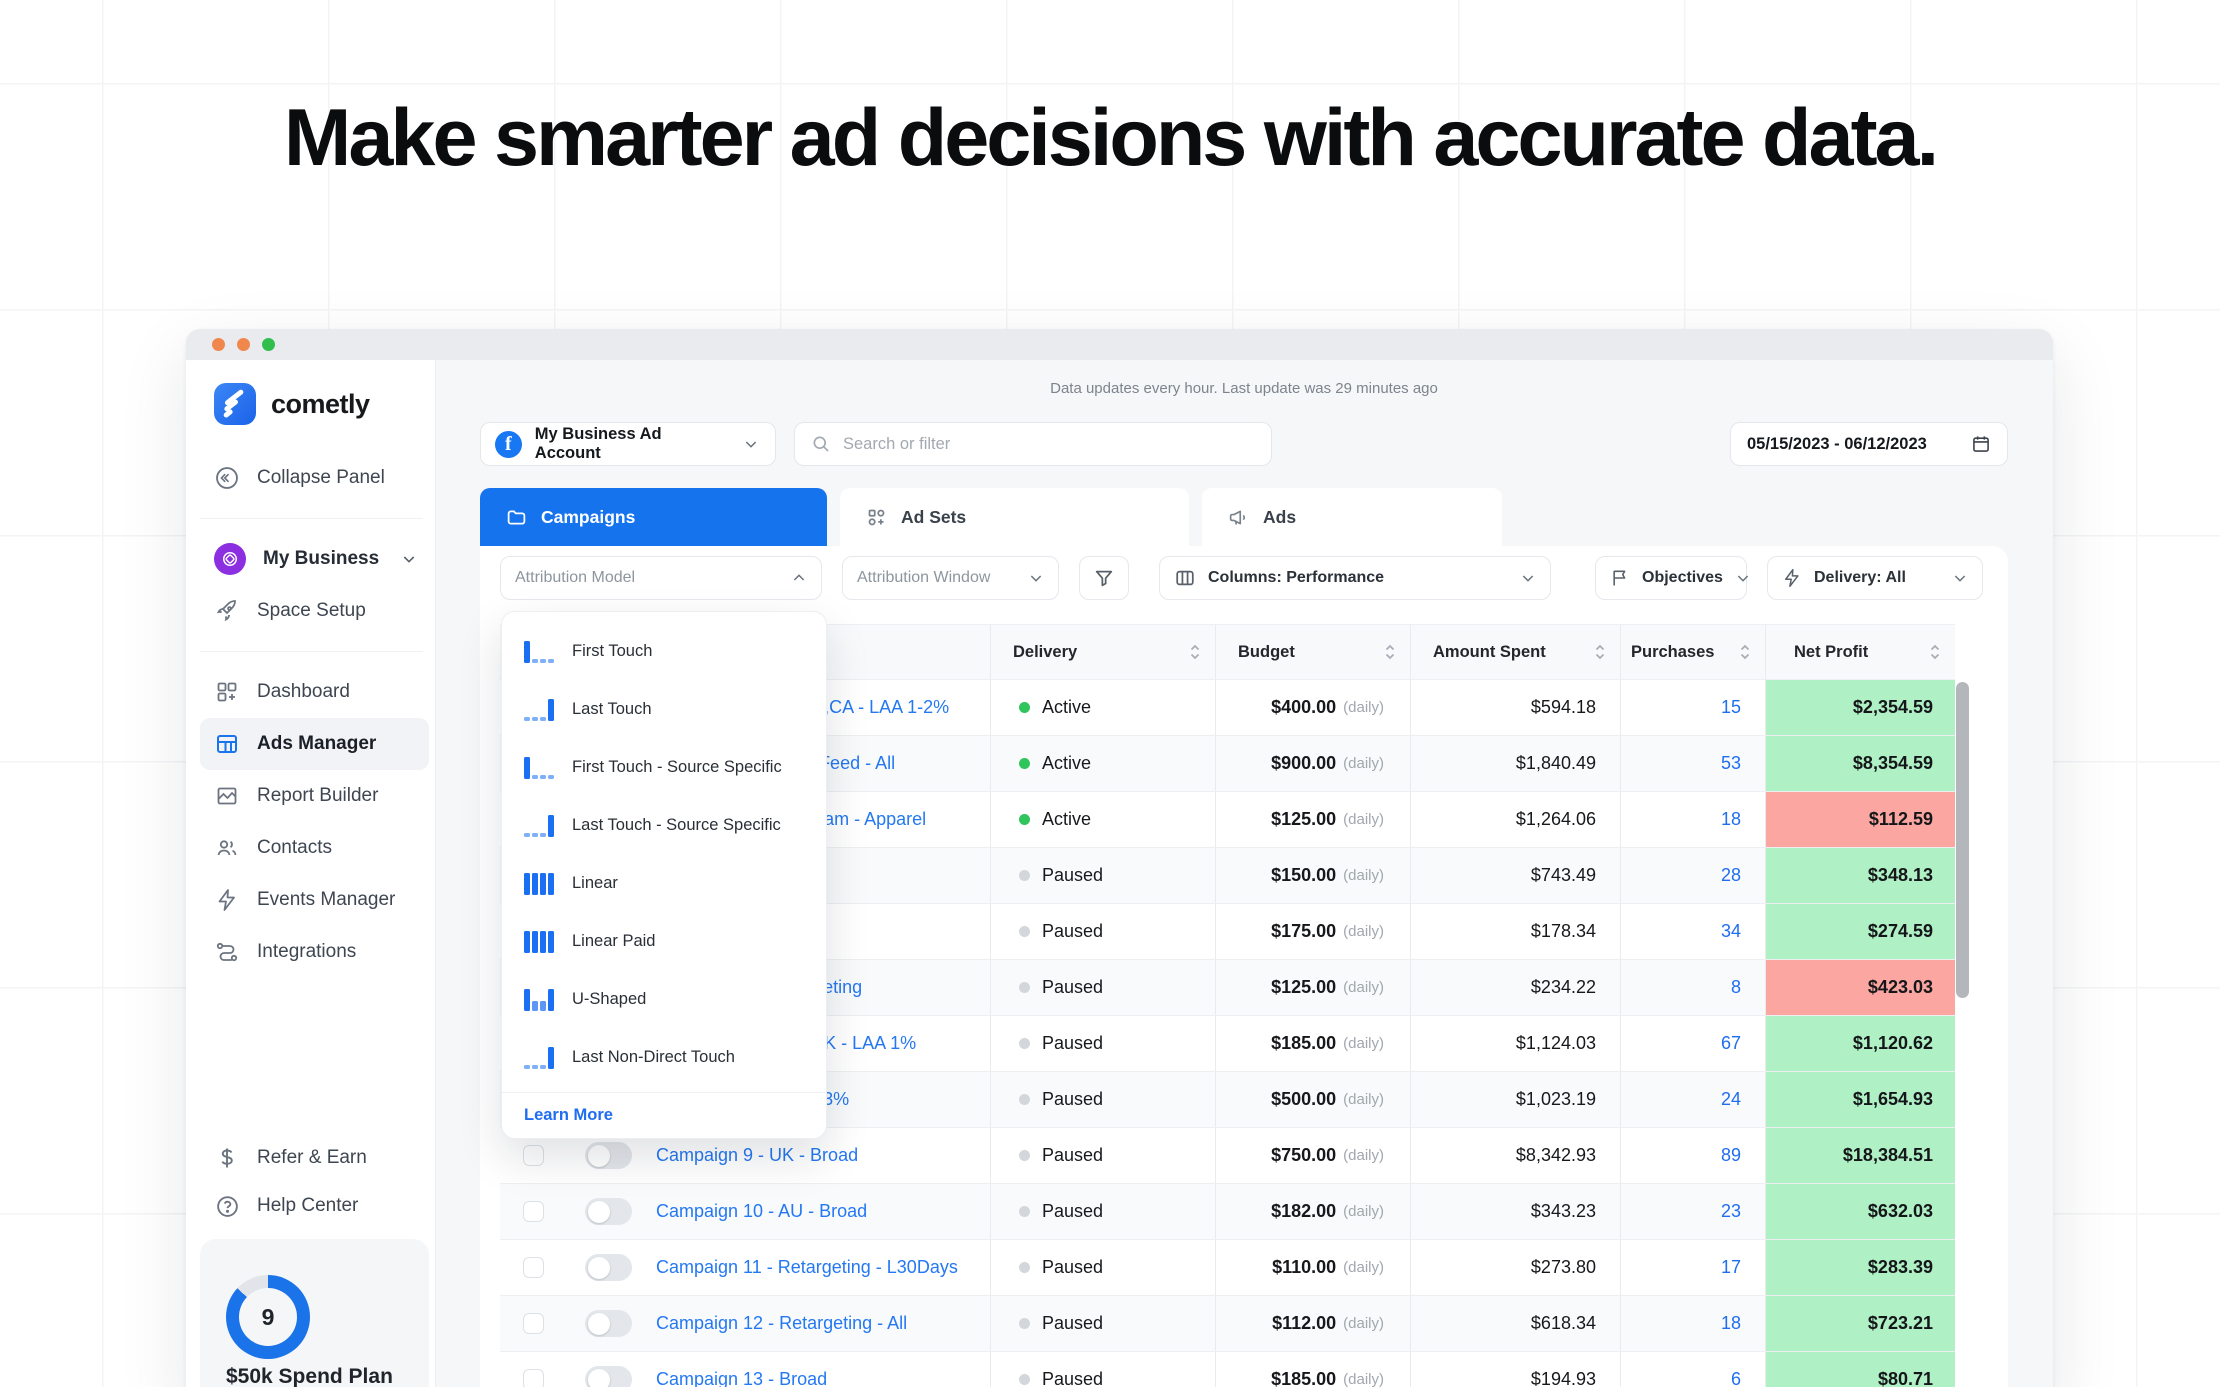  Describe the element at coordinates (1515, 987) in the screenshot. I see `amount-spent-value: $234.22` at that location.